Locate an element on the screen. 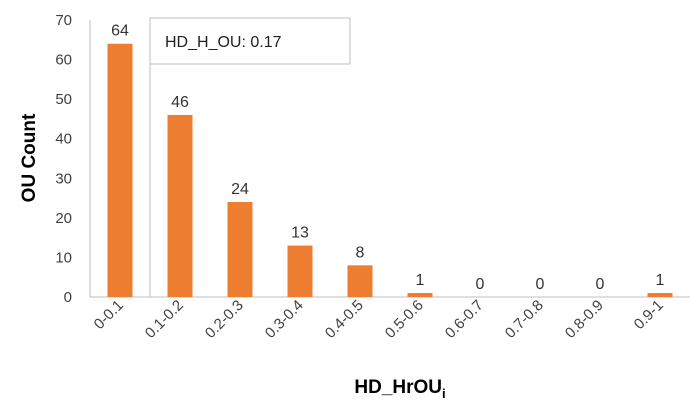 The width and height of the screenshot is (696, 411). y-tick-label: 70 is located at coordinates (63, 20).